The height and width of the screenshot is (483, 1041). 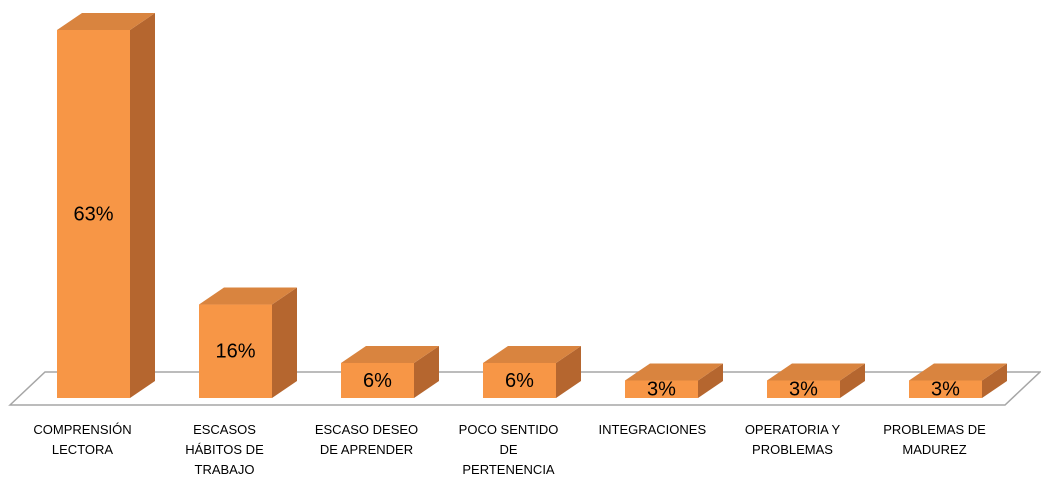 I want to click on x-tick-label: OPERATORIA Y PROBLEMAS, so click(x=792, y=439).